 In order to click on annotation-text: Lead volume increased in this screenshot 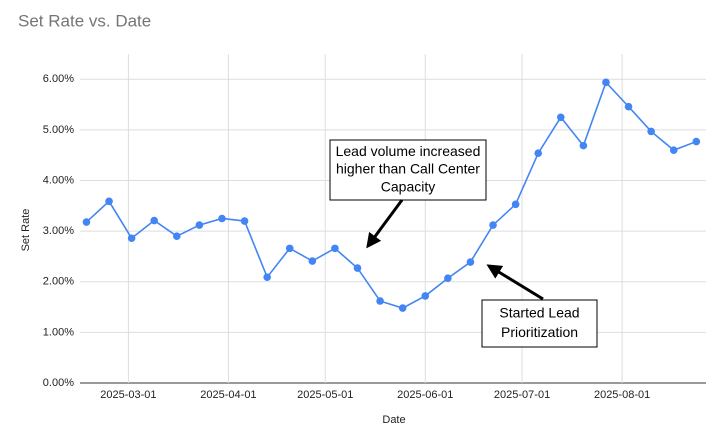, I will do `click(408, 151)`.